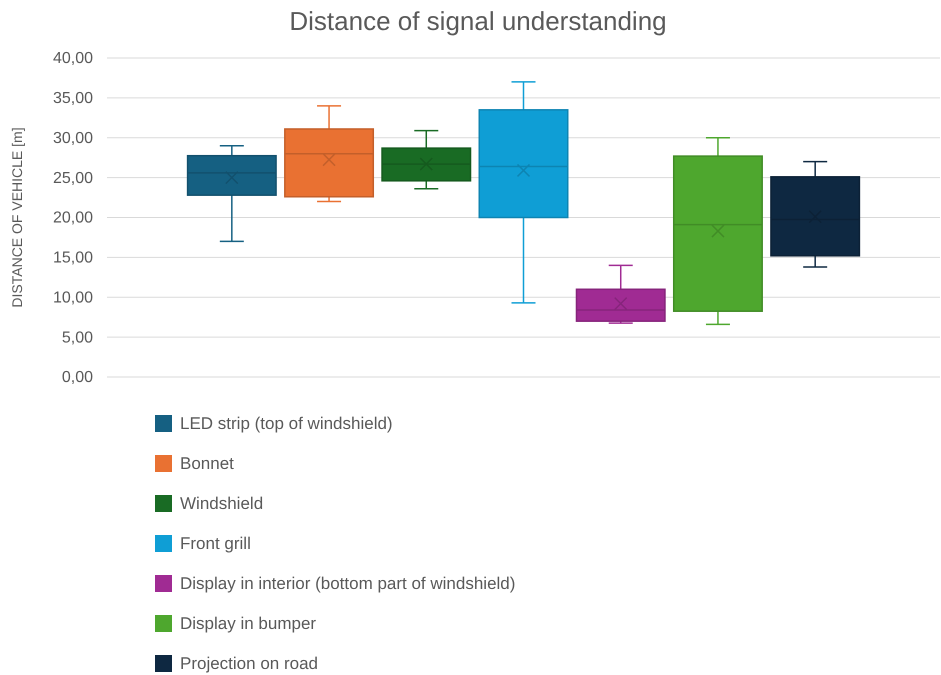 This screenshot has width=941, height=675. Describe the element at coordinates (78, 337) in the screenshot. I see `y-tick-label: 5,00` at that location.